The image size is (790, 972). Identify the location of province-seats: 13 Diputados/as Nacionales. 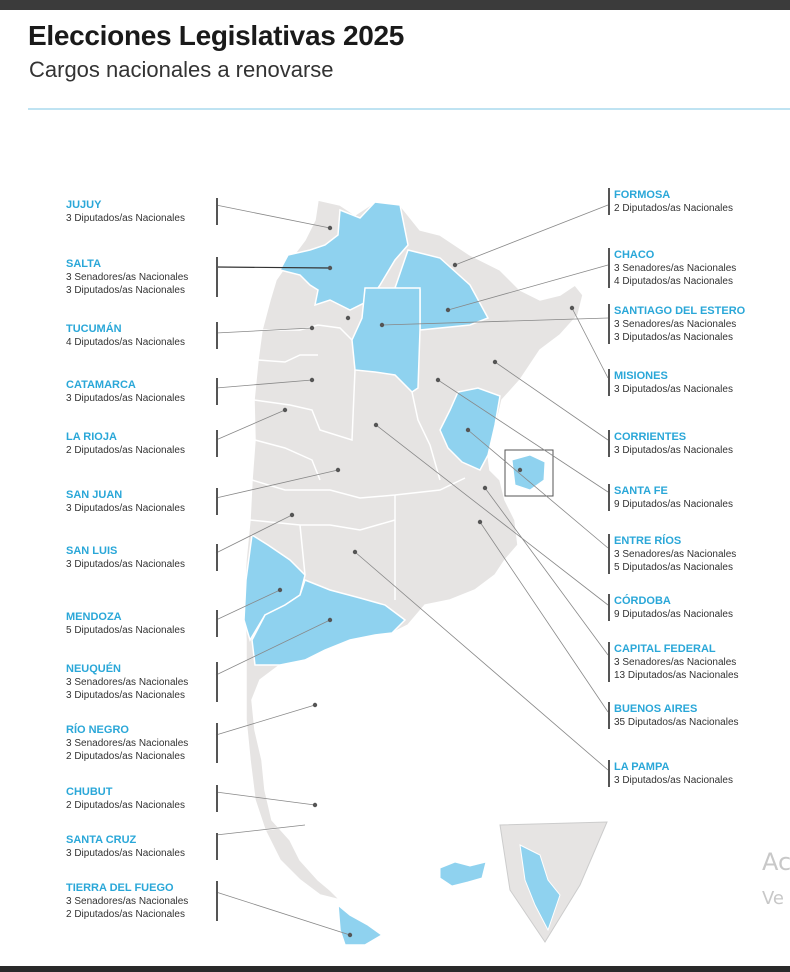
(676, 675).